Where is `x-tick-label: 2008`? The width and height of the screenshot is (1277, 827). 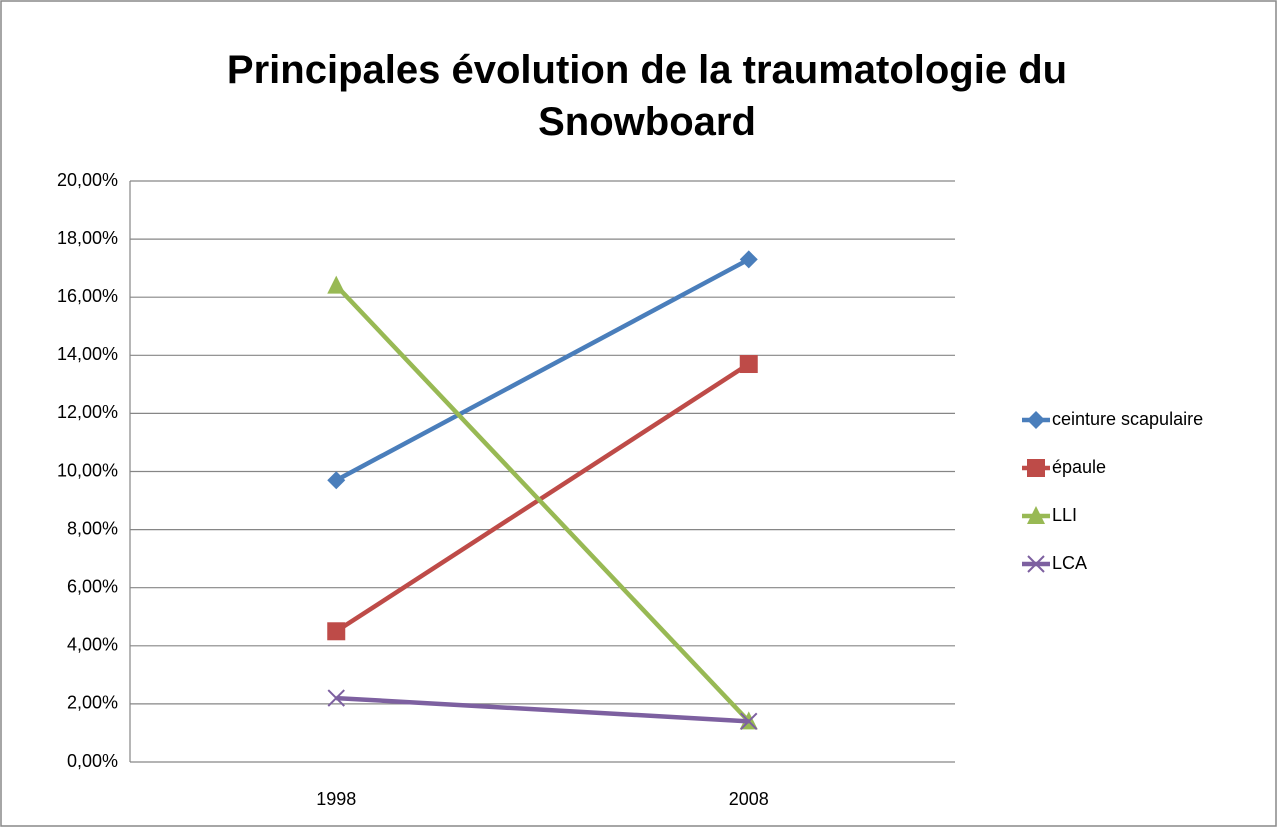 x-tick-label: 2008 is located at coordinates (749, 799).